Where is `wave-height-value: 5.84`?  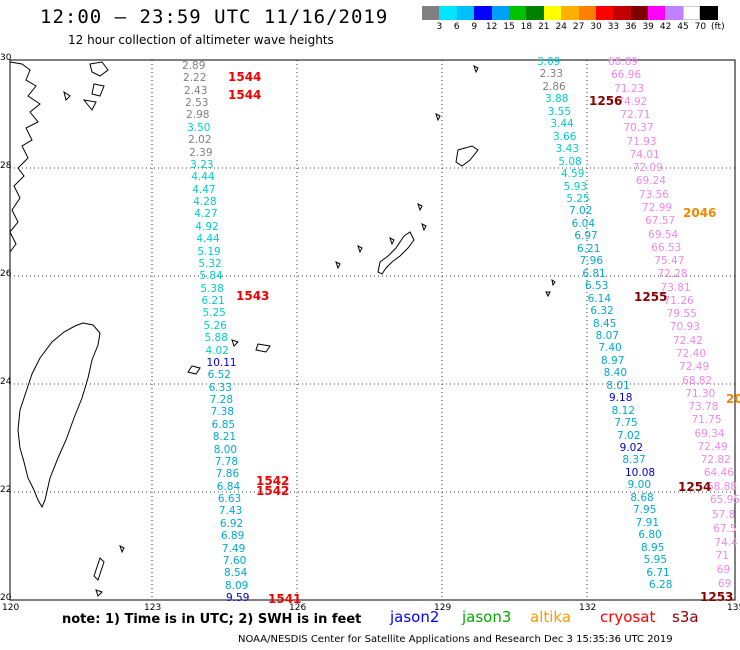
wave-height-value: 5.84 is located at coordinates (211, 276).